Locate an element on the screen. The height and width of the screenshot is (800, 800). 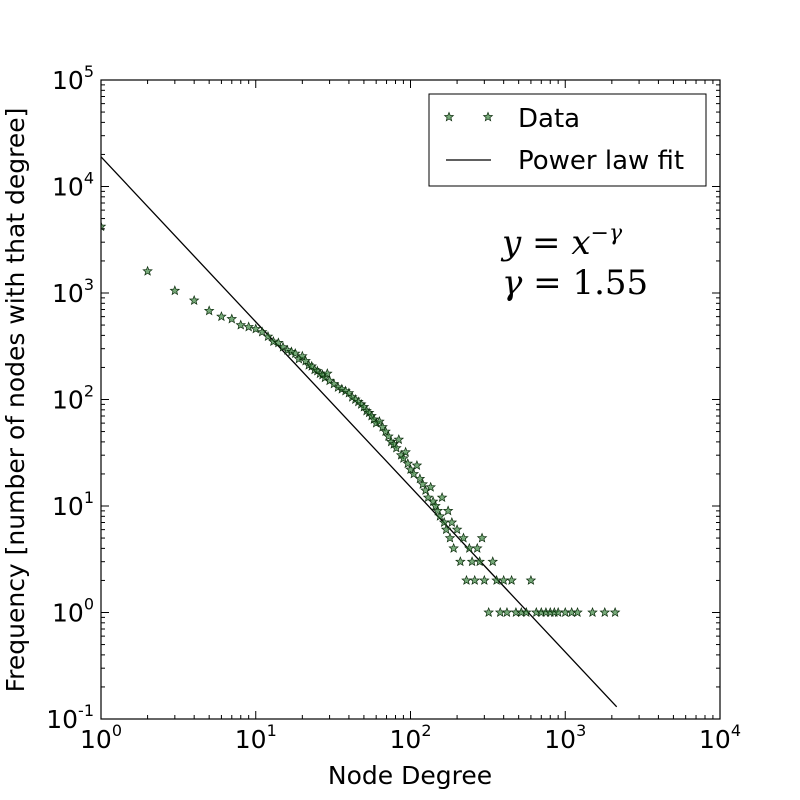
x-tick-label: 10³ is located at coordinates (565, 737).